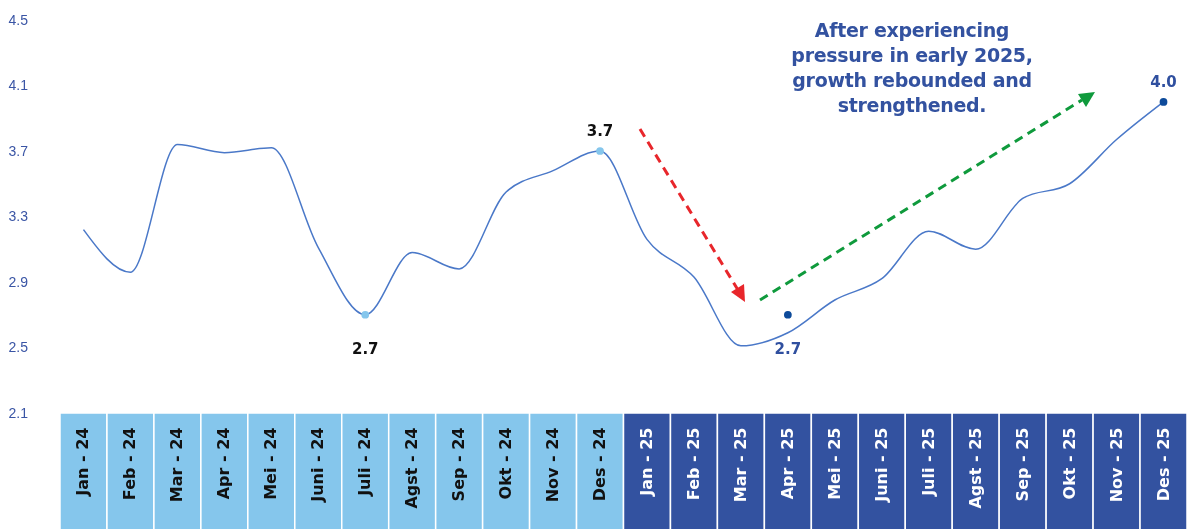 Image resolution: width=1187 pixels, height=529 pixels. Describe the element at coordinates (740, 465) in the screenshot. I see `x-tick-label: Mar - 25` at that location.